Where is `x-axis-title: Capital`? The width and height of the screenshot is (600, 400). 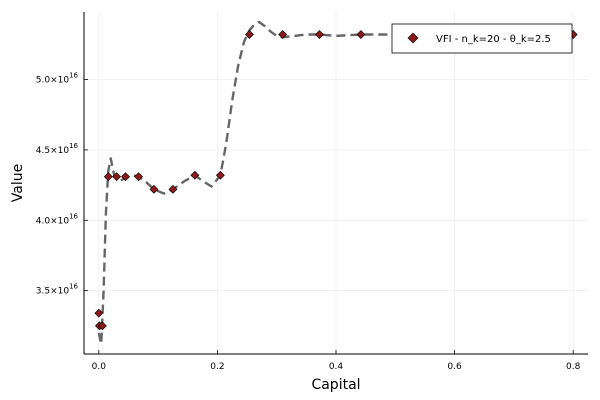 x-axis-title: Capital is located at coordinates (335, 385).